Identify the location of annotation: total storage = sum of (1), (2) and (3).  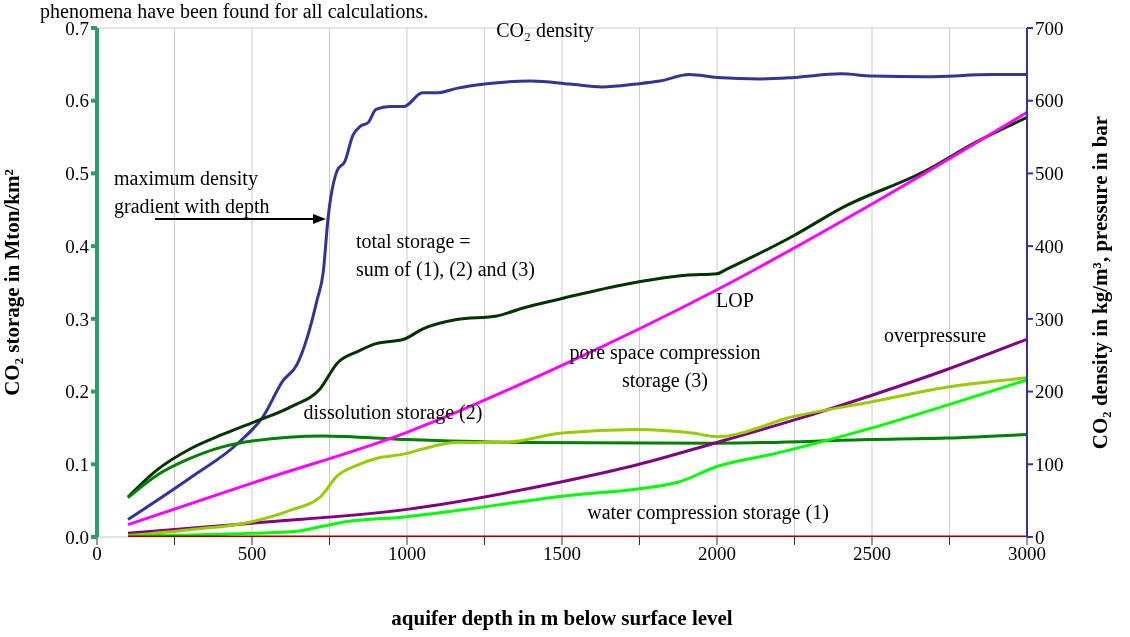
(445, 255).